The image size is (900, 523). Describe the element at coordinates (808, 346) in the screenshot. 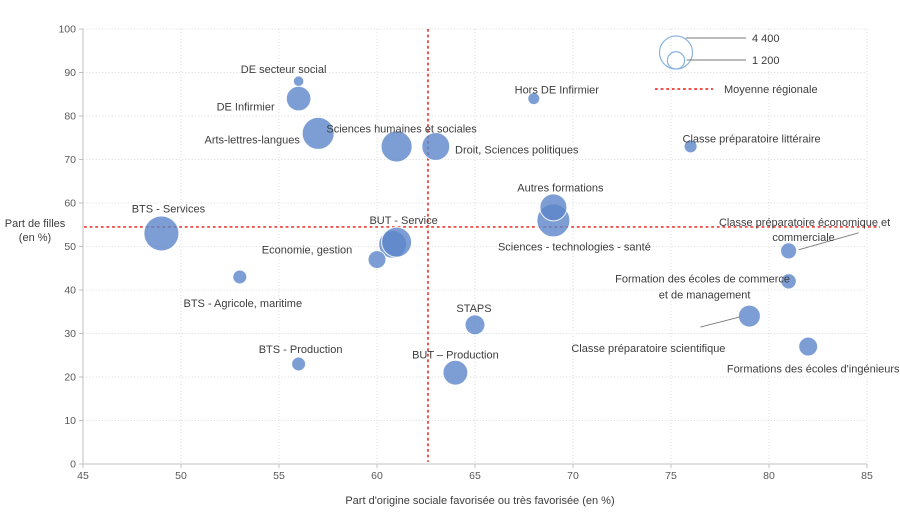

I see `bubble-formations-des-ecoles-d-ingenieurs` at that location.